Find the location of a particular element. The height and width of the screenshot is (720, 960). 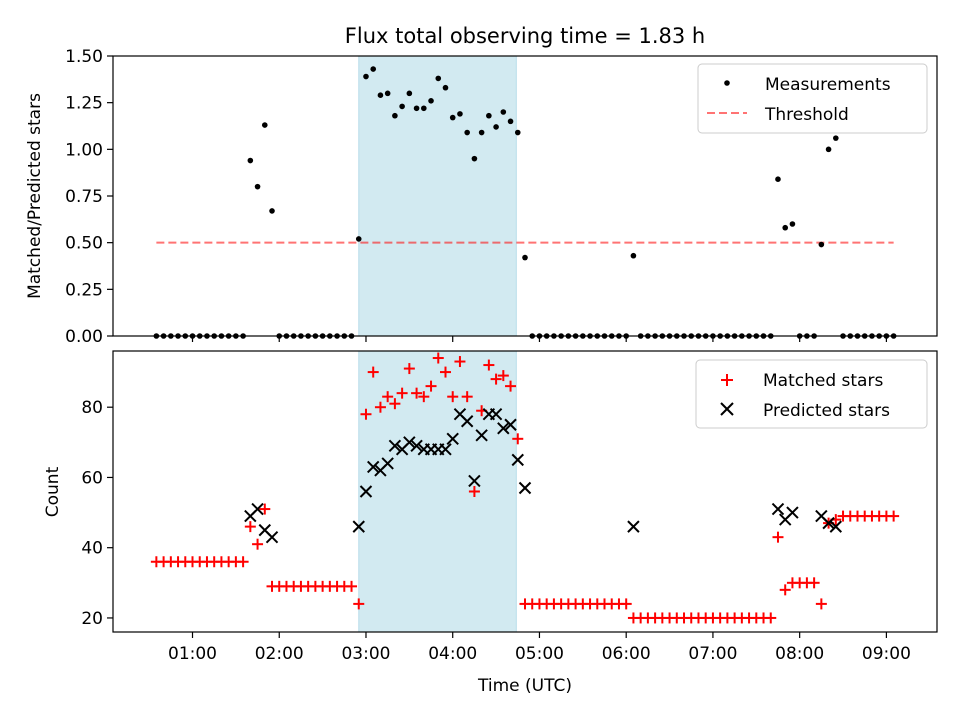

top-y-ticks: 0.00 0.25 0.50 0.75 1.00 1.25 1.50 is located at coordinates (89, 197).